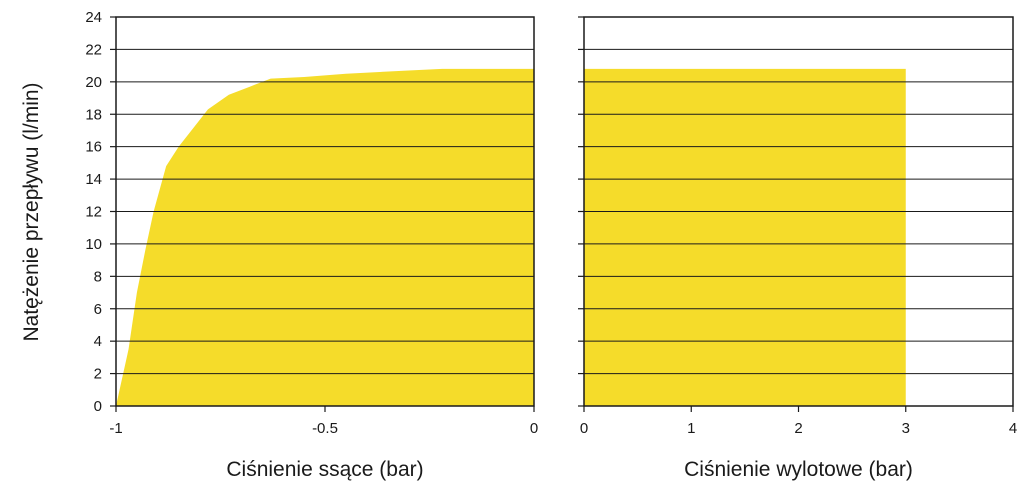 This screenshot has height=486, width=1020. I want to click on x-tick-label-left-0: 0, so click(534, 428).